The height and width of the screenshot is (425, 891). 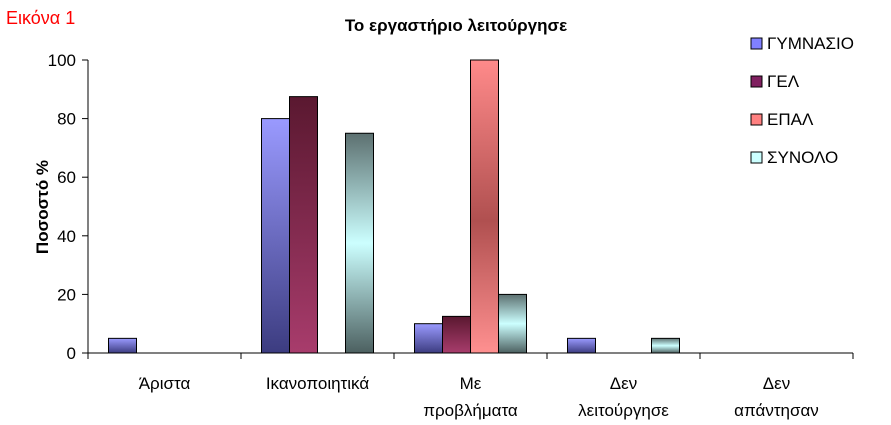 What do you see at coordinates (470, 410) in the screenshot?
I see `x-tick-label: προβλήματα` at bounding box center [470, 410].